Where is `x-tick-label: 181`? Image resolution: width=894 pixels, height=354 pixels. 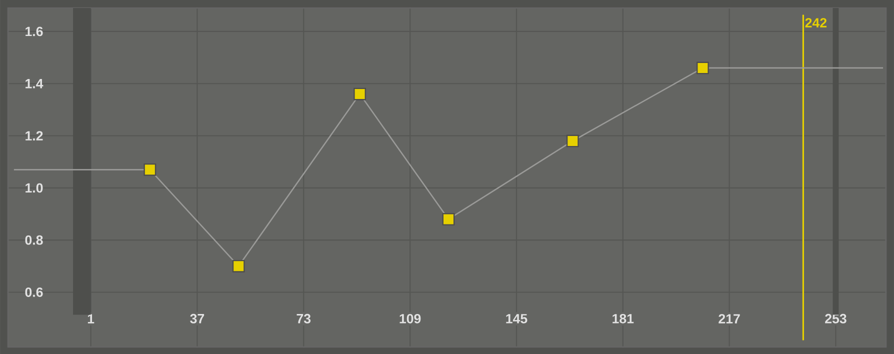 x-tick-label: 181 is located at coordinates (623, 319).